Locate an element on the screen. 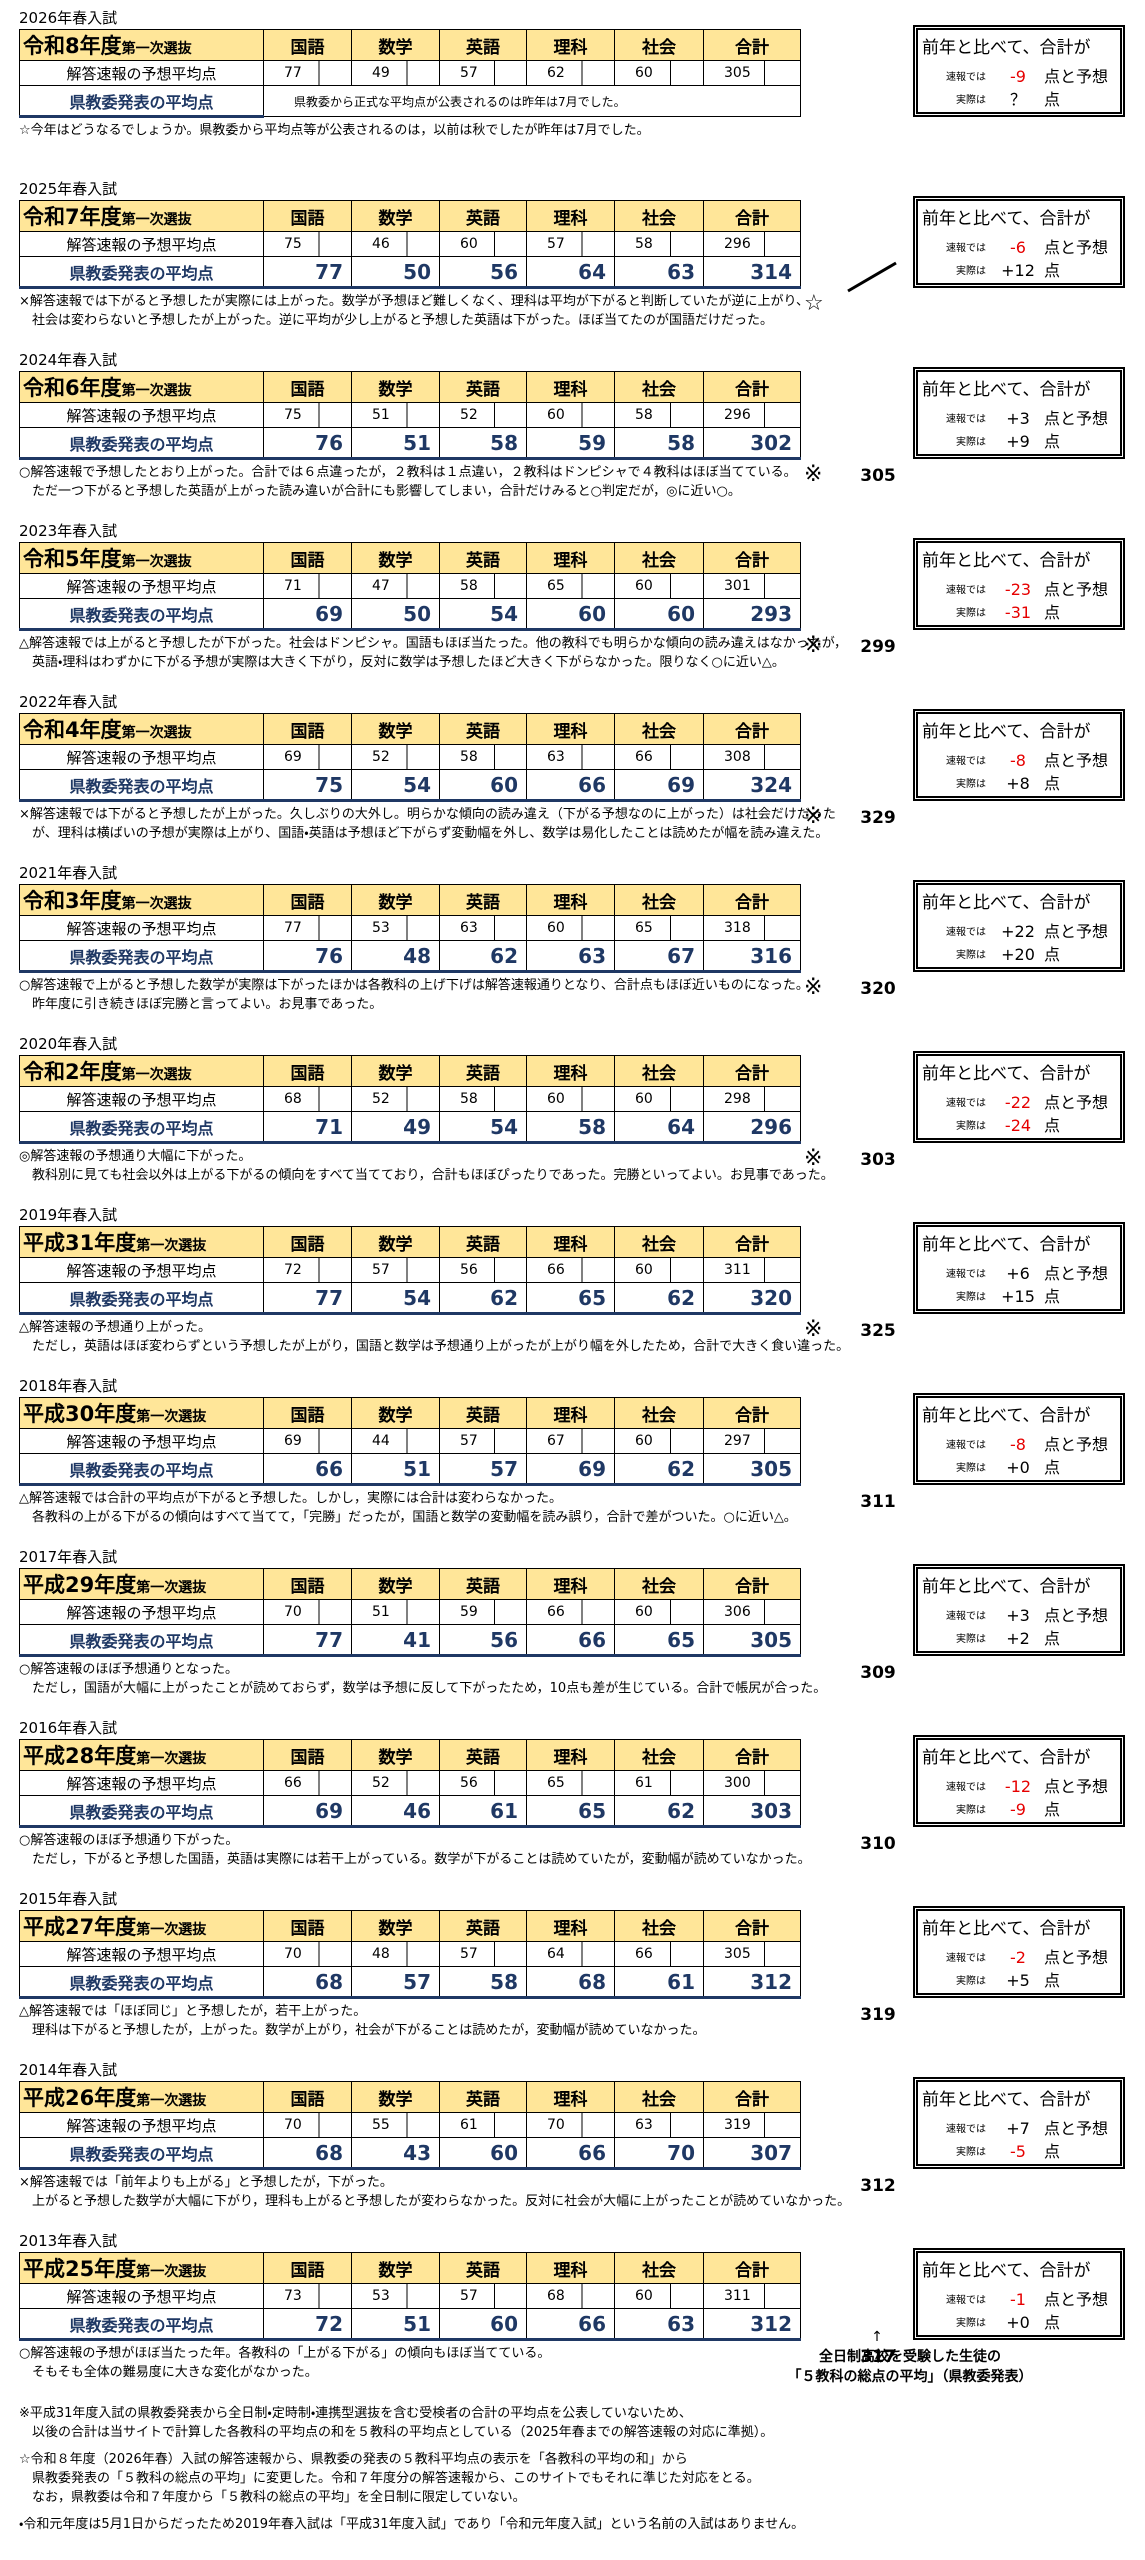 This screenshot has width=1145, height=2560. actual-row: 県教委発表の平均点 68 43 60 66 70 307 is located at coordinates (410, 2153).